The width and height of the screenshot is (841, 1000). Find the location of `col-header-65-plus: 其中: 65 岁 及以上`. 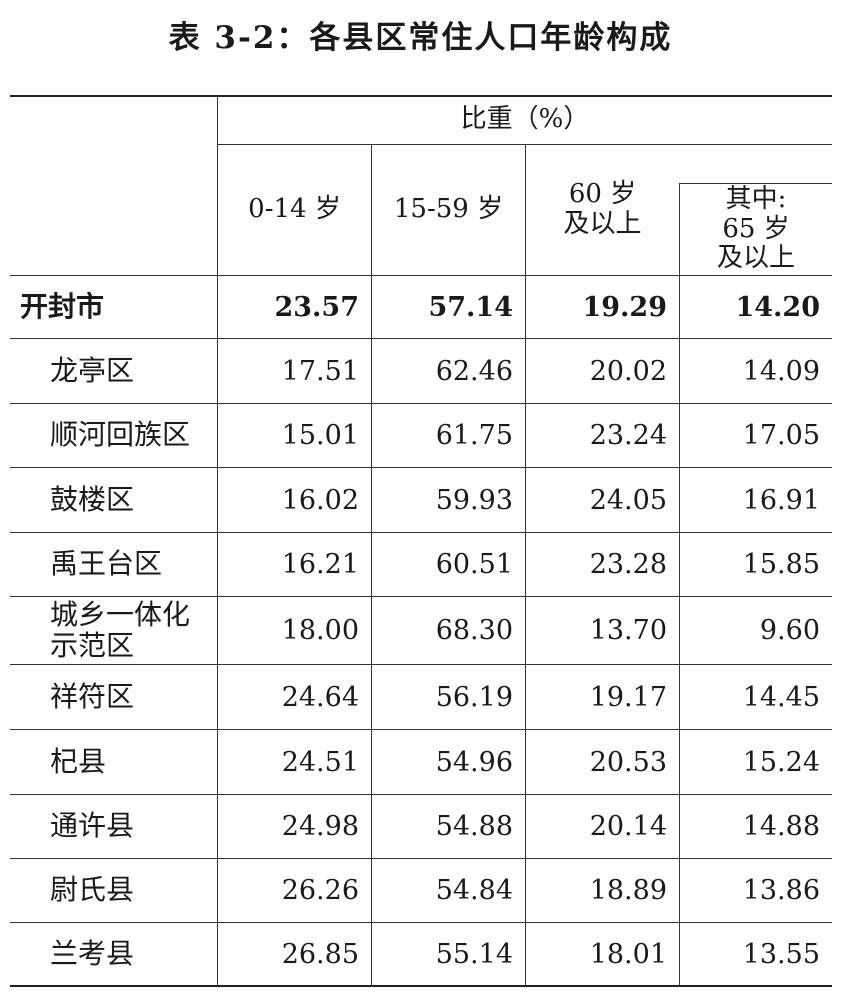

col-header-65-plus: 其中: 65 岁 及以上 is located at coordinates (756, 229).